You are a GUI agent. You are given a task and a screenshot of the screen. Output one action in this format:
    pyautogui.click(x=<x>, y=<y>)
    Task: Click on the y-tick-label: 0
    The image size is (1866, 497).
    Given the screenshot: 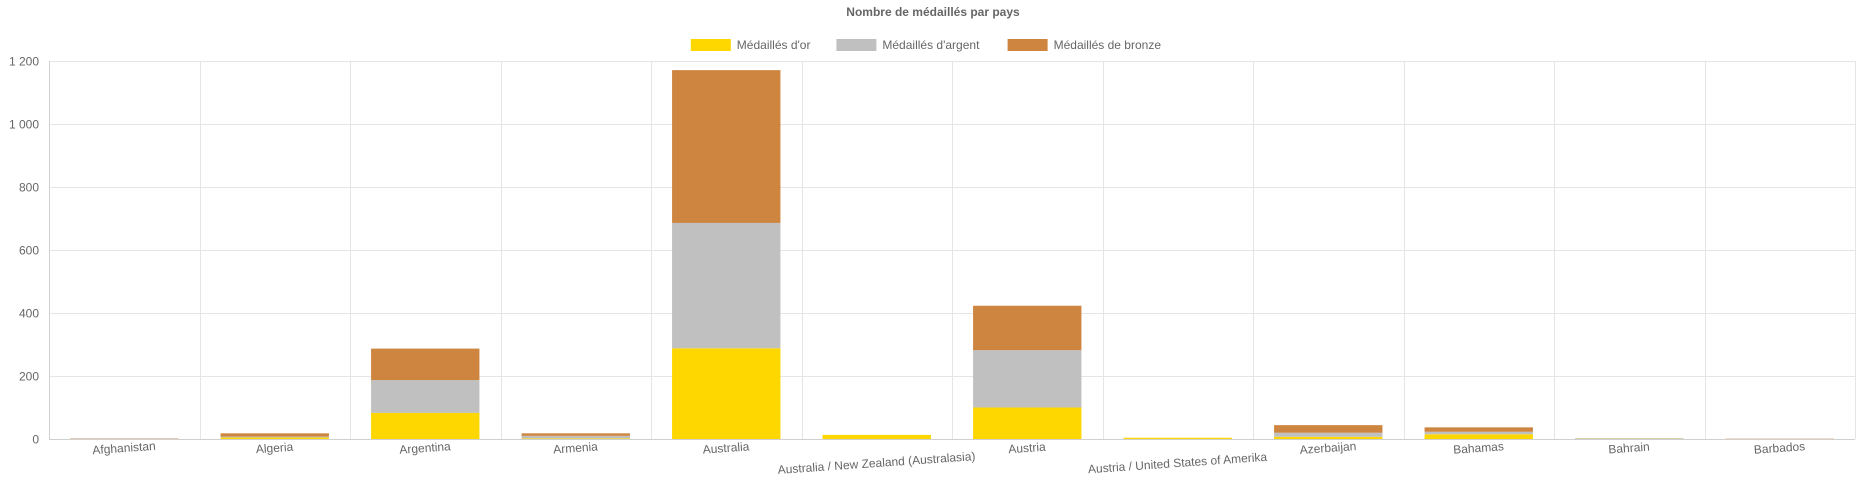 What is the action you would take?
    pyautogui.click(x=35, y=440)
    